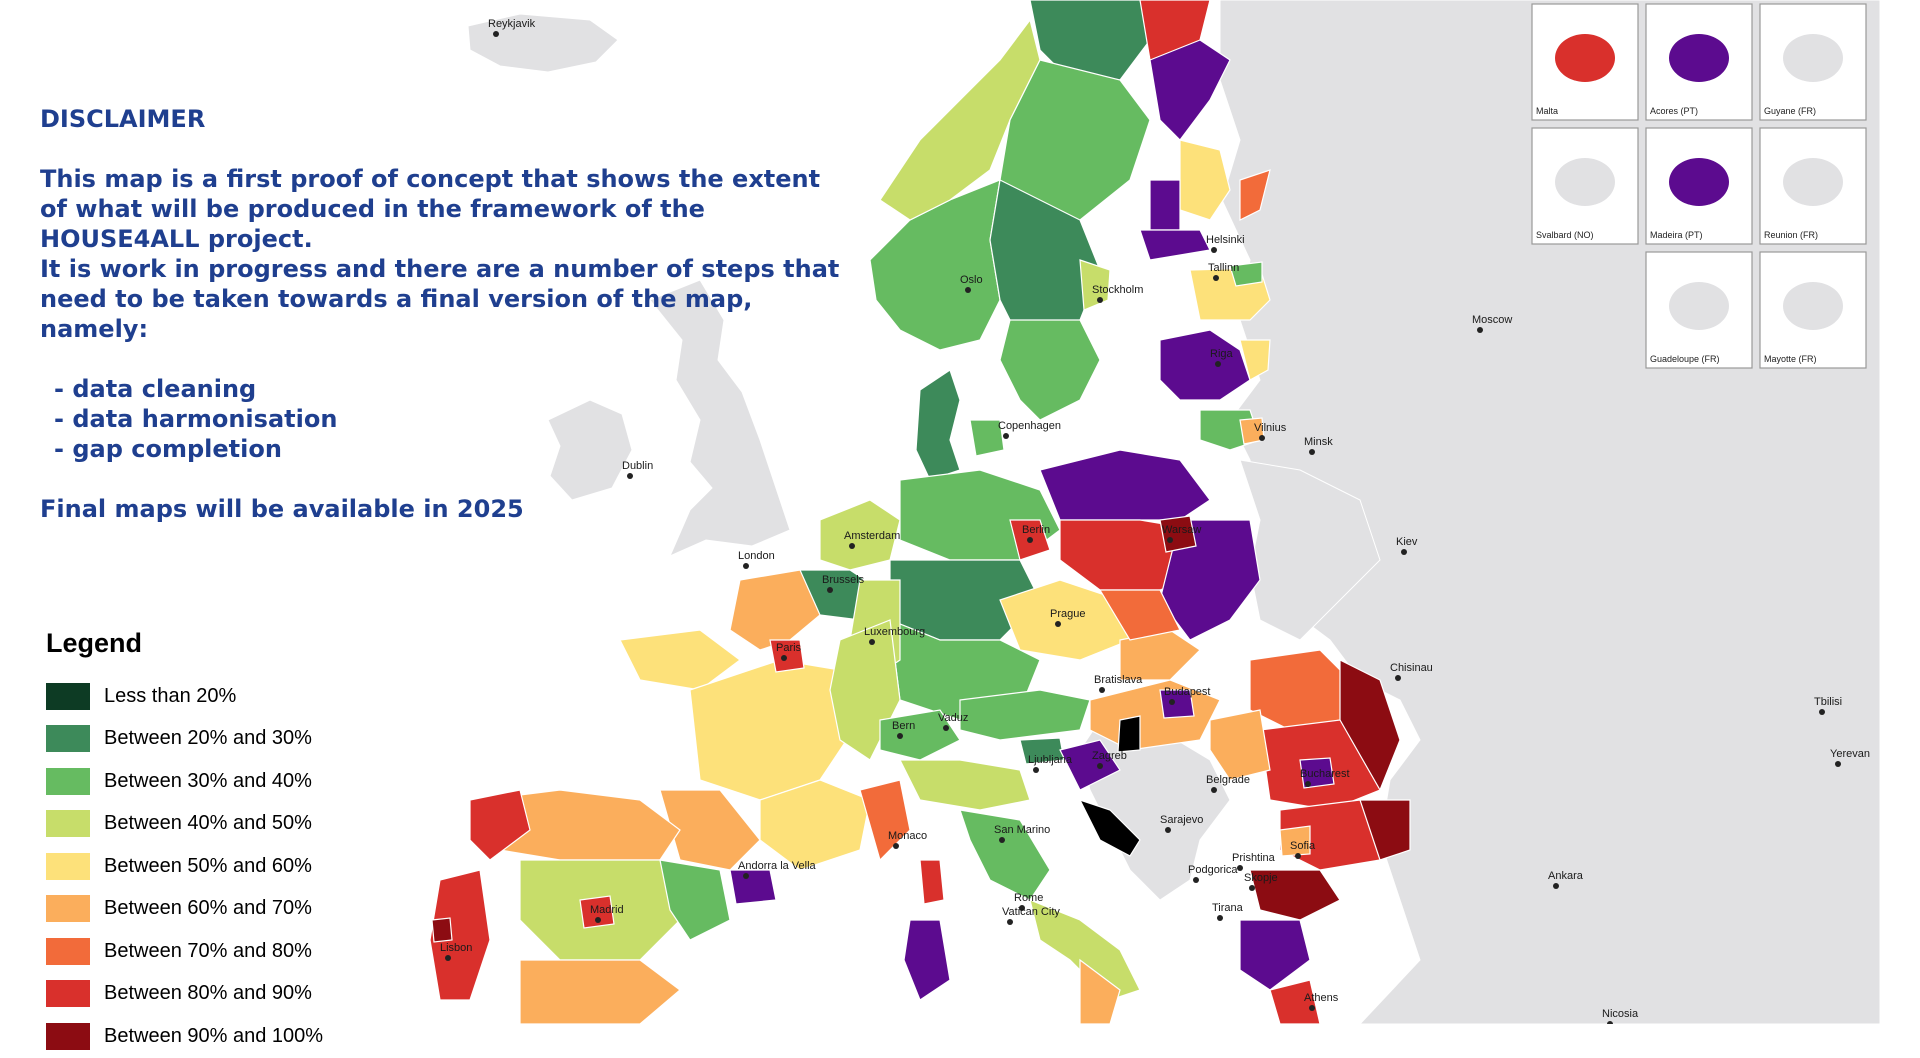  What do you see at coordinates (1187, 692) in the screenshot?
I see `city-label: Budapest` at bounding box center [1187, 692].